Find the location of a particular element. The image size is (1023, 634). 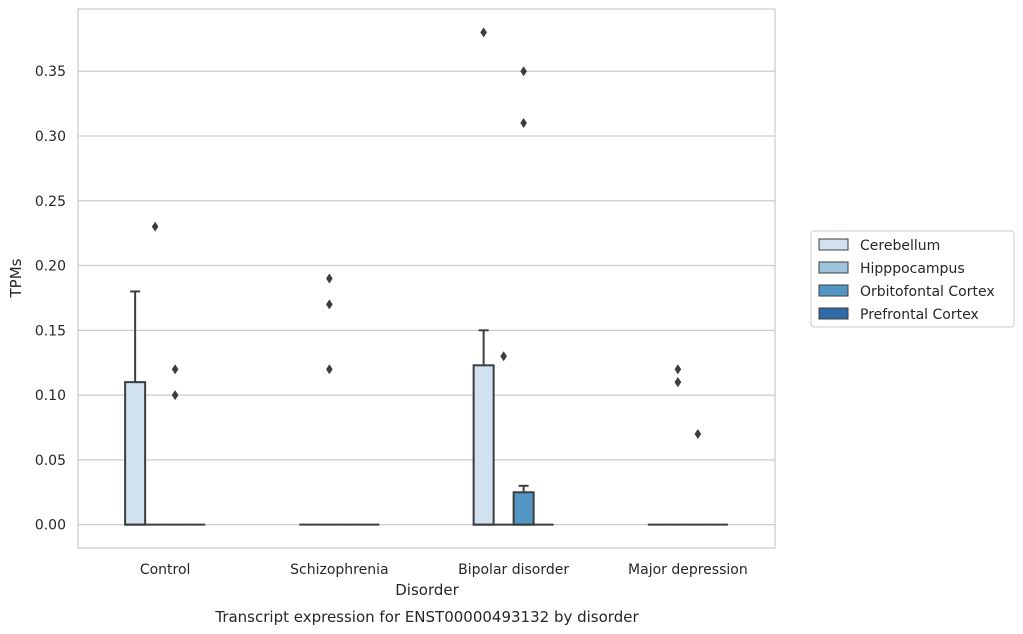

legend-label: Prefrontal Cortex is located at coordinates (919, 315).